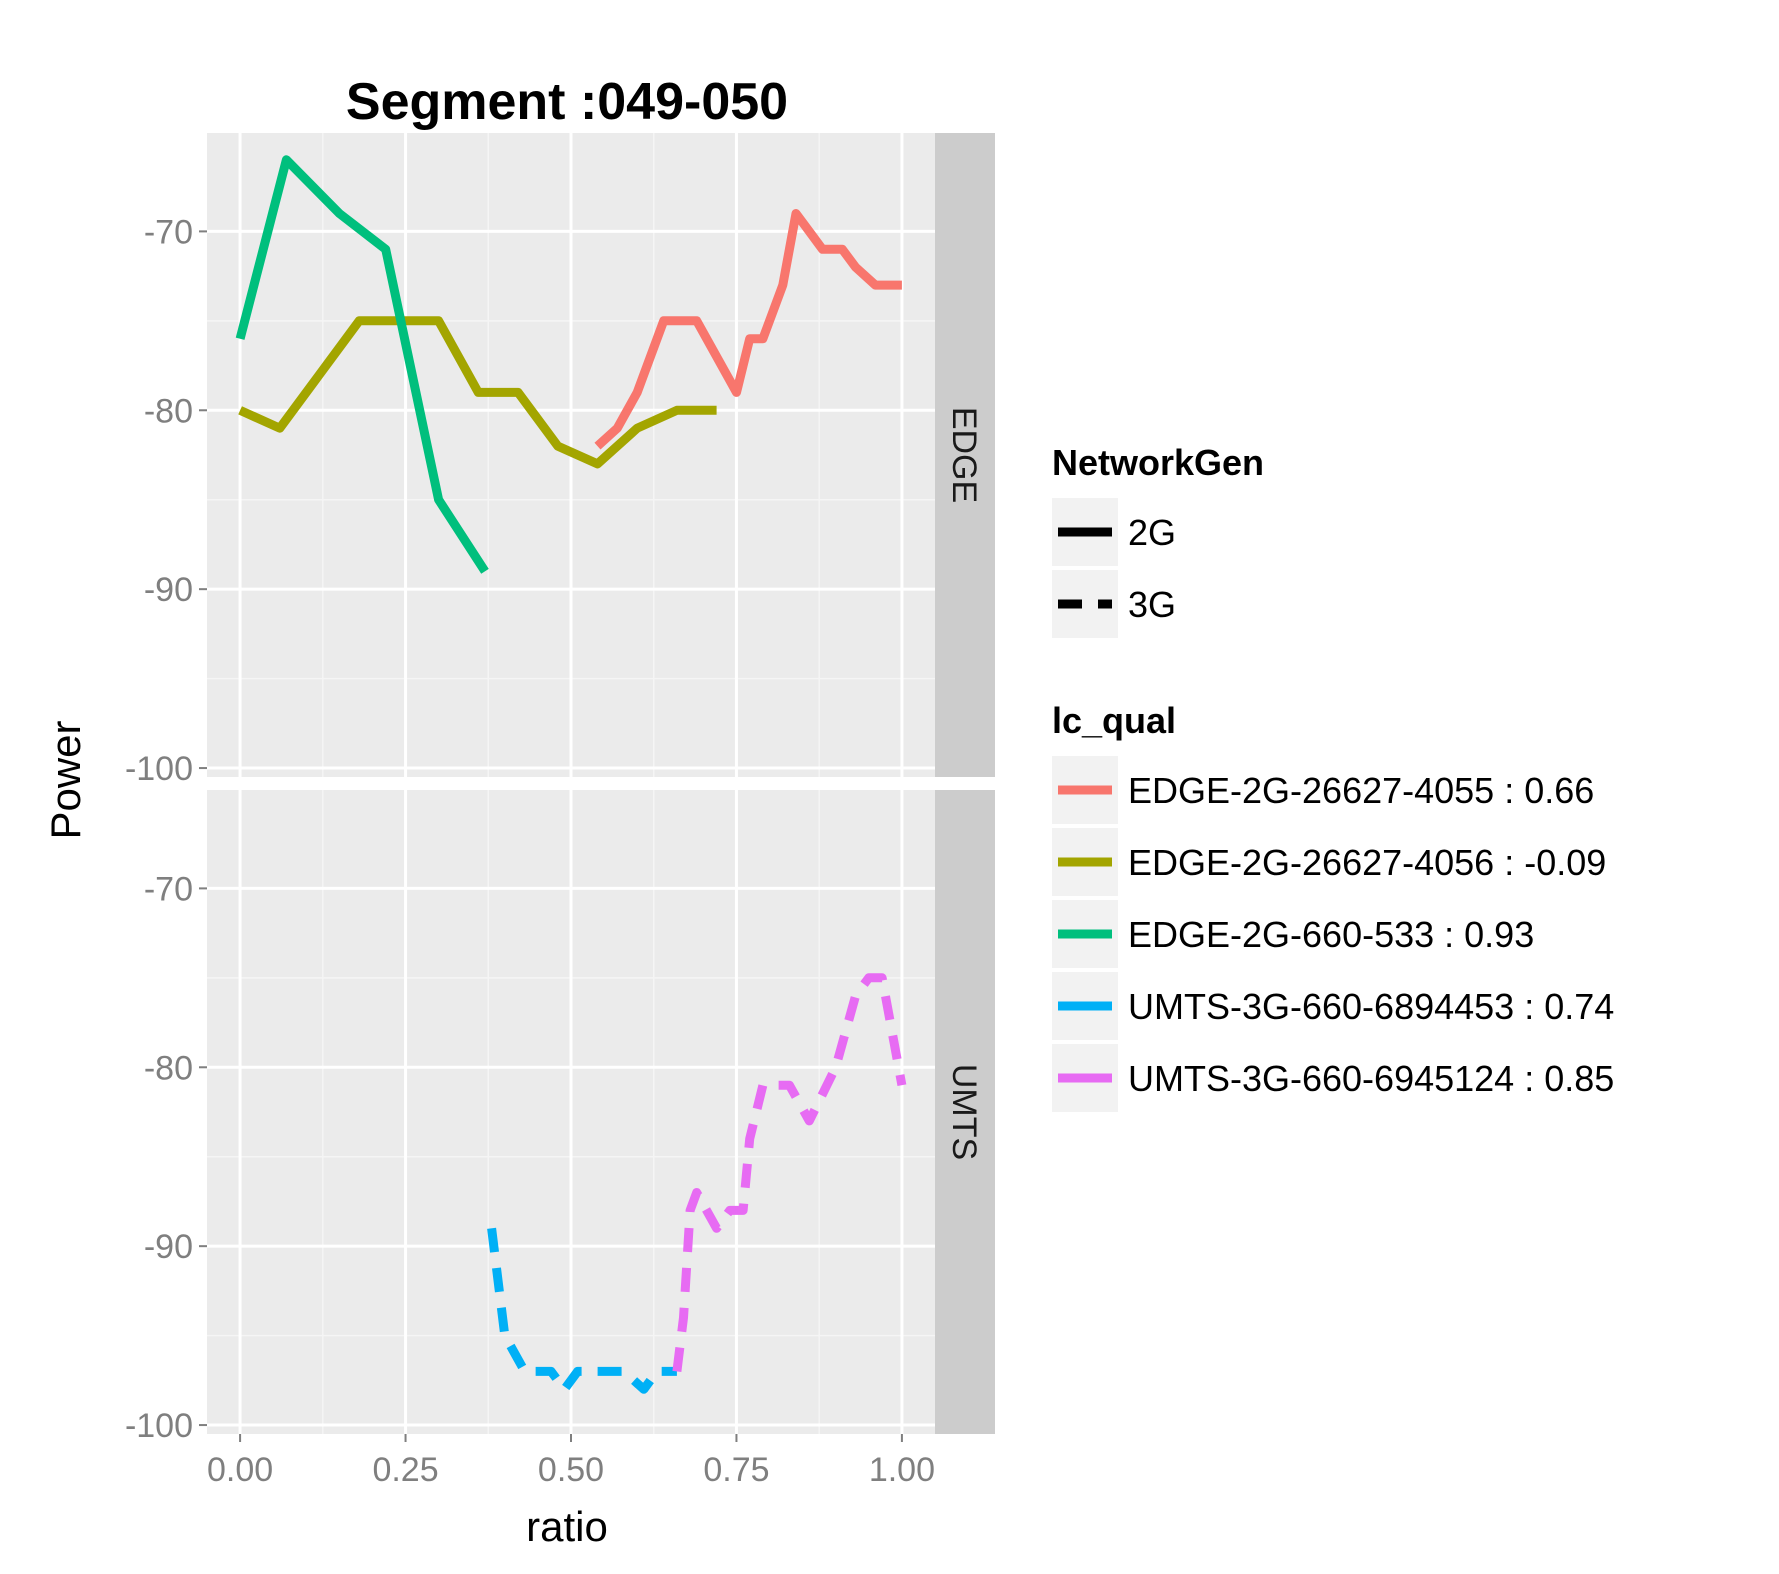  What do you see at coordinates (1371, 1006) in the screenshot?
I see `legend-label: UMTS-3G-660-6894453 : 0.74` at bounding box center [1371, 1006].